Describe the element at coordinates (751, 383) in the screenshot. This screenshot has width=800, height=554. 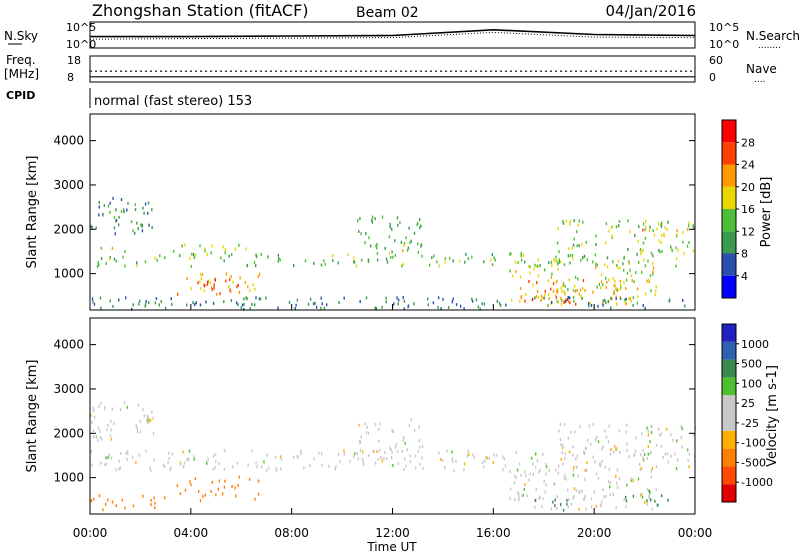
I see `velocity-colorbar-tick-label: 100` at that location.